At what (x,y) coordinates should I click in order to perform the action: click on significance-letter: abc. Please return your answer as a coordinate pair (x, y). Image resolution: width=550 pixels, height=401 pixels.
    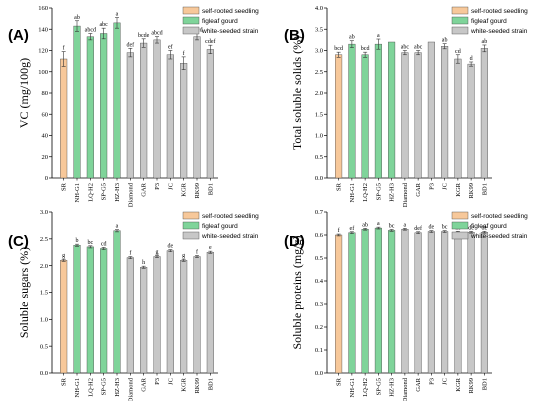
    Looking at the image, I should click on (405, 48).